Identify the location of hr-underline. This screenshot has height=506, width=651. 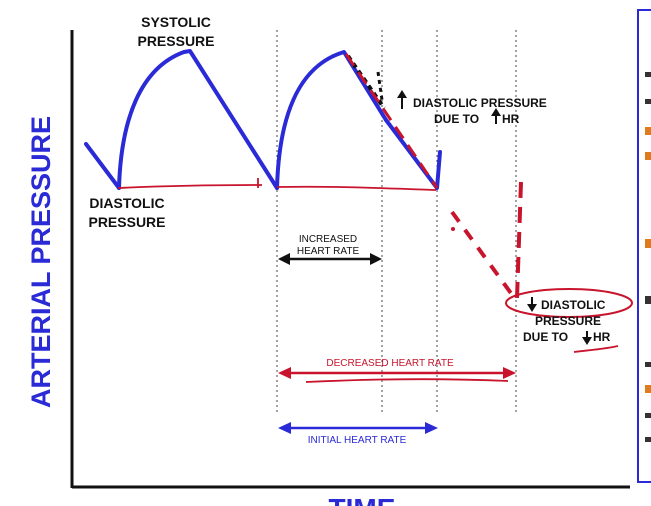
(596, 349).